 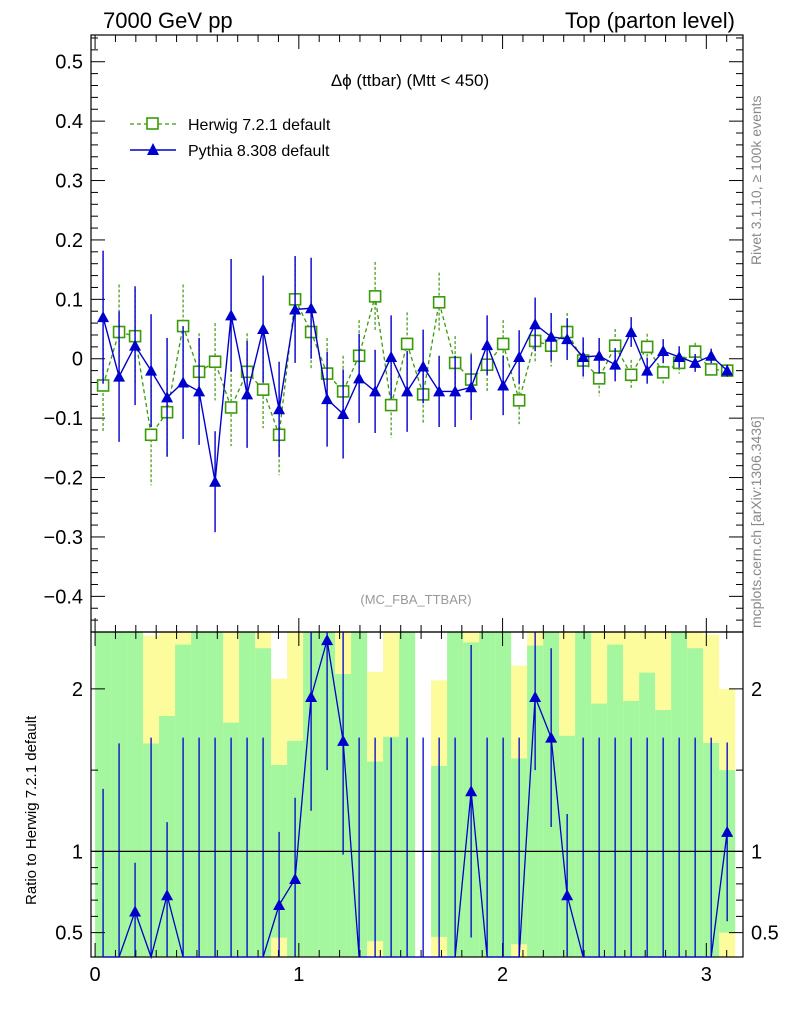 What do you see at coordinates (259, 151) in the screenshot?
I see `legend-pythia-label: Pythia 8.308 default` at bounding box center [259, 151].